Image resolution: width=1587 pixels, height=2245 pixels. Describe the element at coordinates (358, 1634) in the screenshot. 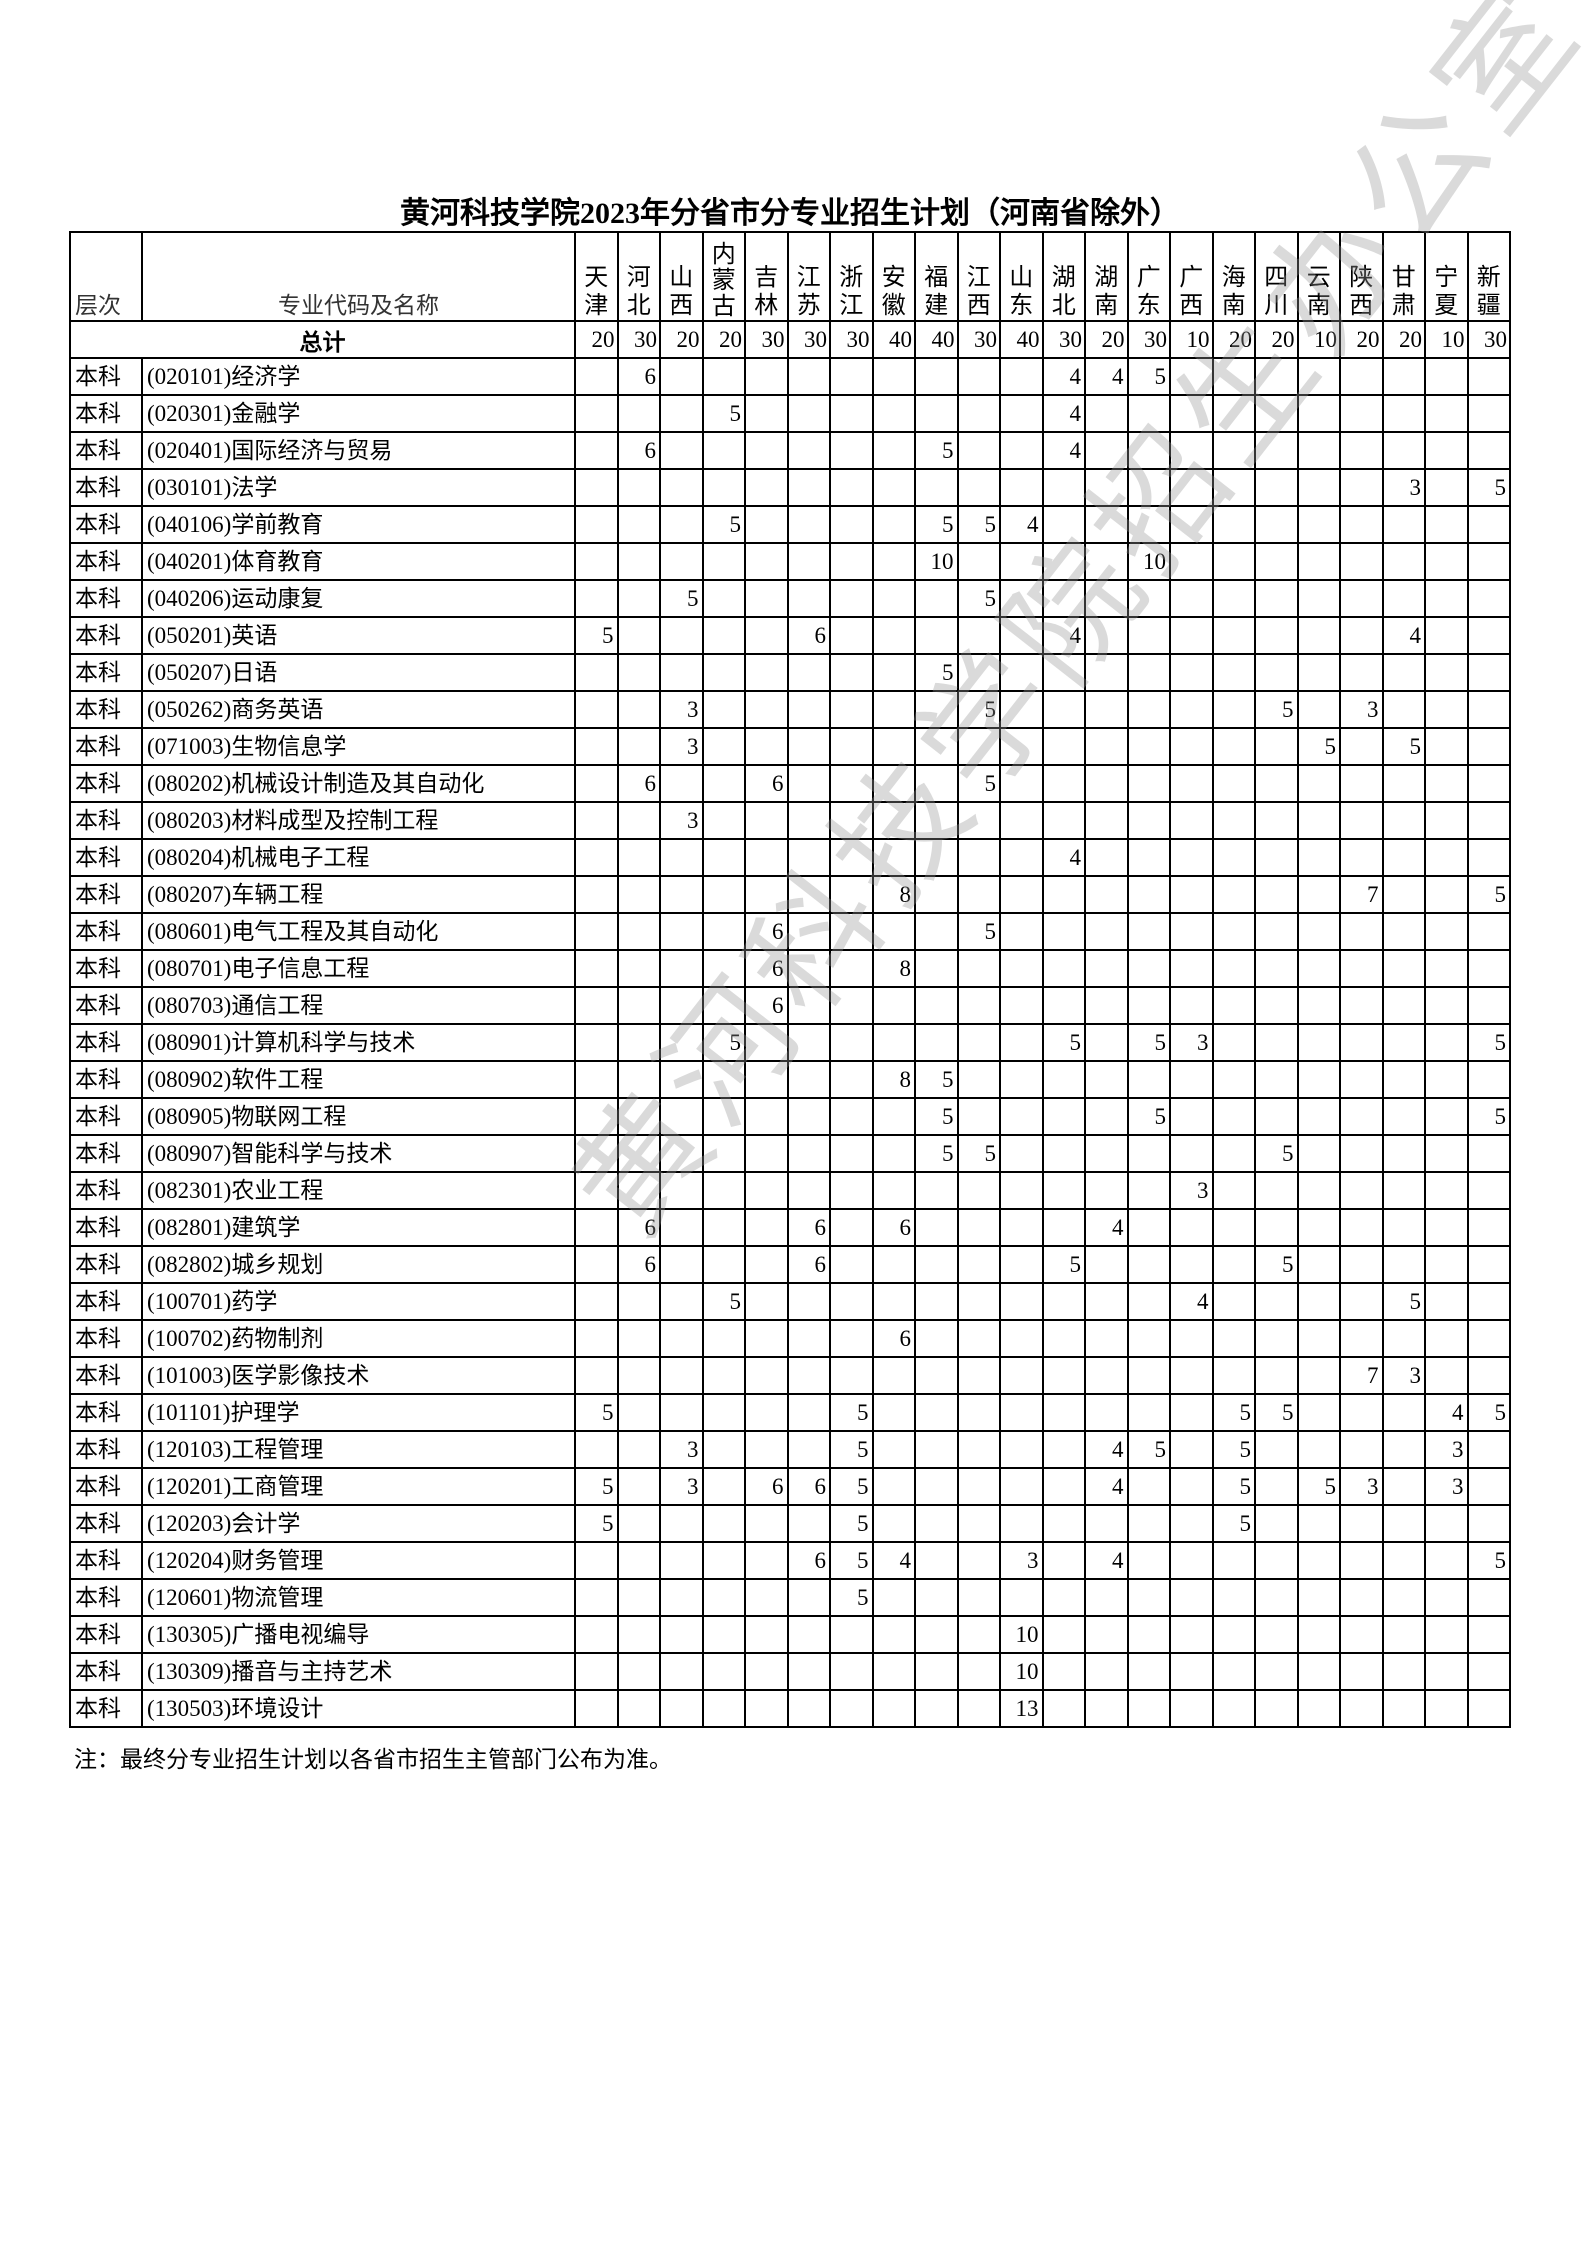

I see `row-major: (130305)广播电视编导` at that location.